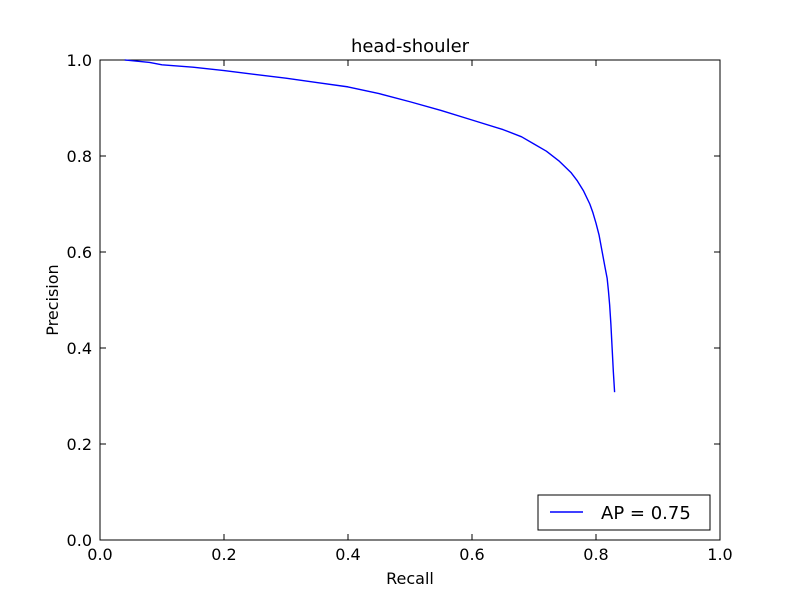 Image resolution: width=800 pixels, height=604 pixels. Describe the element at coordinates (719, 554) in the screenshot. I see `x-tick-label: 1.0` at that location.